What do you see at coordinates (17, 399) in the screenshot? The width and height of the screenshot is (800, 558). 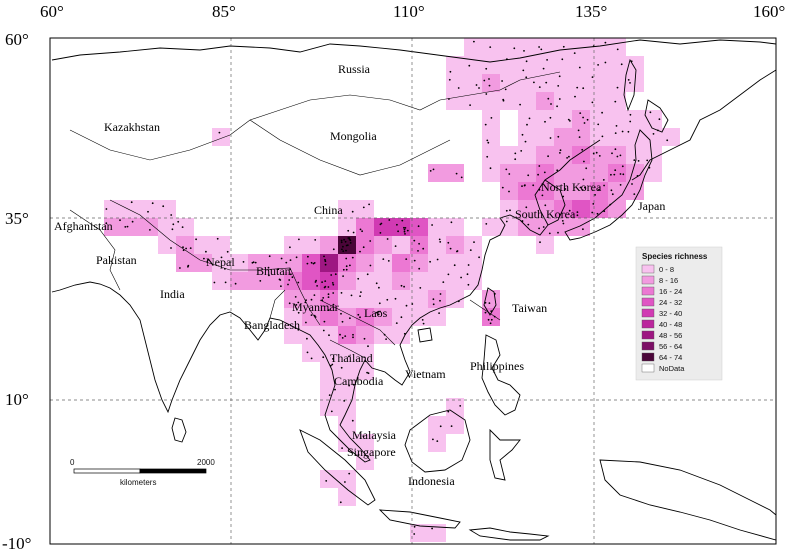 I see `lat-label-10: 10°` at bounding box center [17, 399].